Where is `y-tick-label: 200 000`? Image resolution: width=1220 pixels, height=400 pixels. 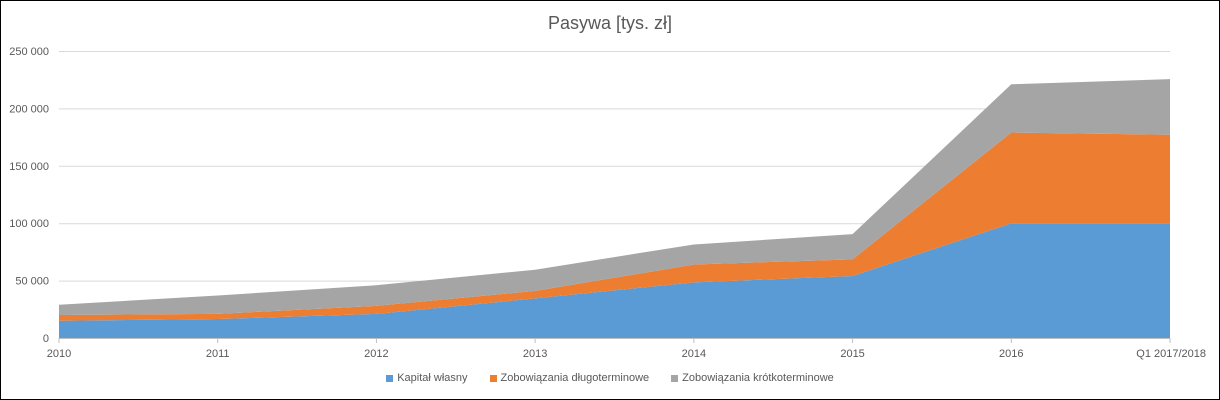 y-tick-label: 200 000 is located at coordinates (29, 109).